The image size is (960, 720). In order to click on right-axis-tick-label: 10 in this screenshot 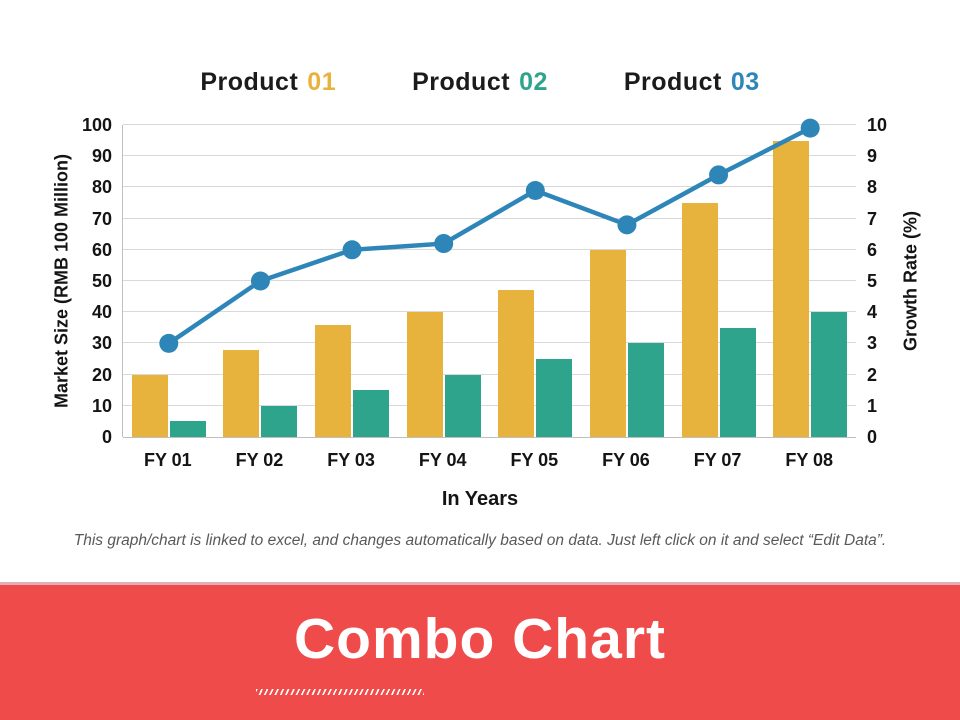, I will do `click(877, 125)`.